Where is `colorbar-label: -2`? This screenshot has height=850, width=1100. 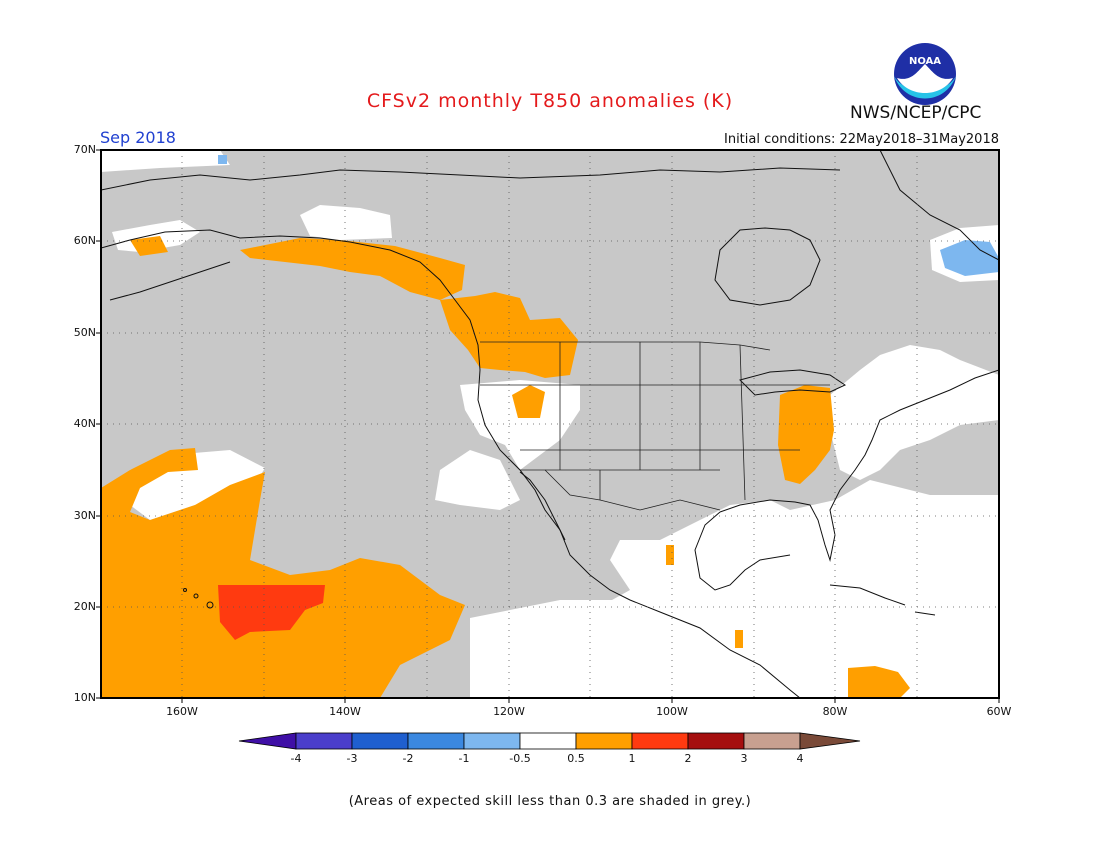 colorbar-label: -2 is located at coordinates (408, 758).